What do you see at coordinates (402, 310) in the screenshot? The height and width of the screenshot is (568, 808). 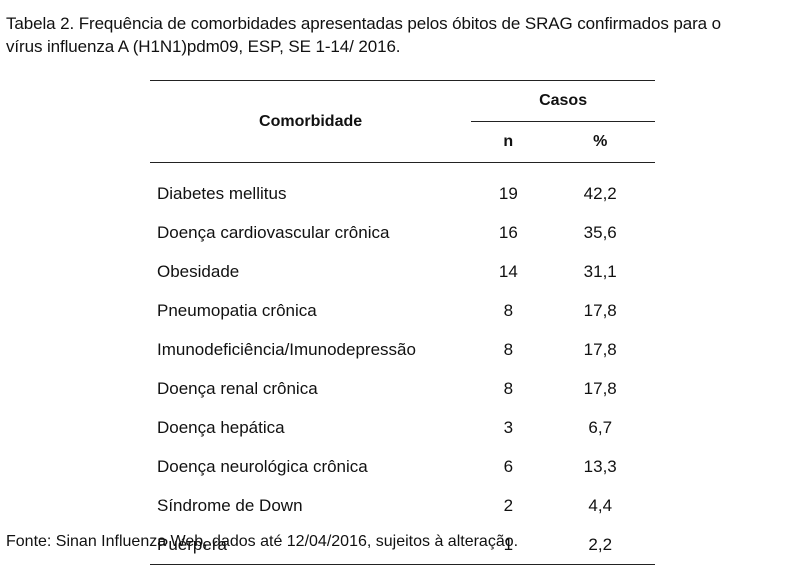 I see `table-row: Pneumopatia crônica 8 17,8` at bounding box center [402, 310].